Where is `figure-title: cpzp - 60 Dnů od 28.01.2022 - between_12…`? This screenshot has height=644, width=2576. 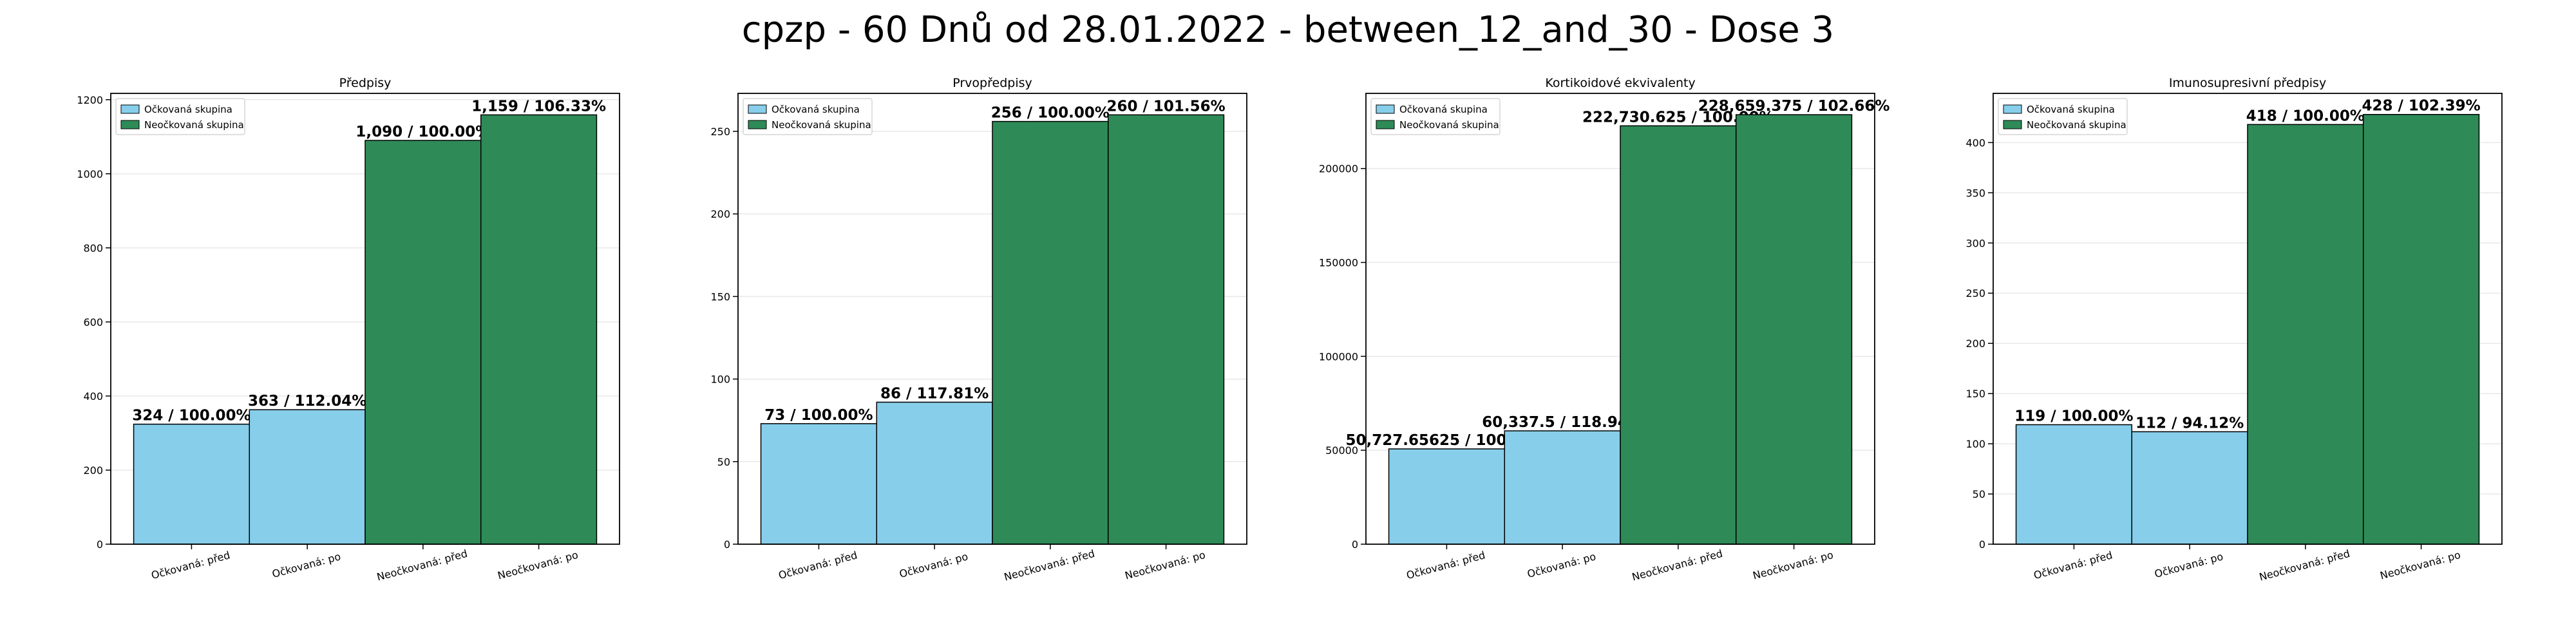
figure-title: cpzp - 60 Dnů od 28.01.2022 - between_12… is located at coordinates (1288, 30).